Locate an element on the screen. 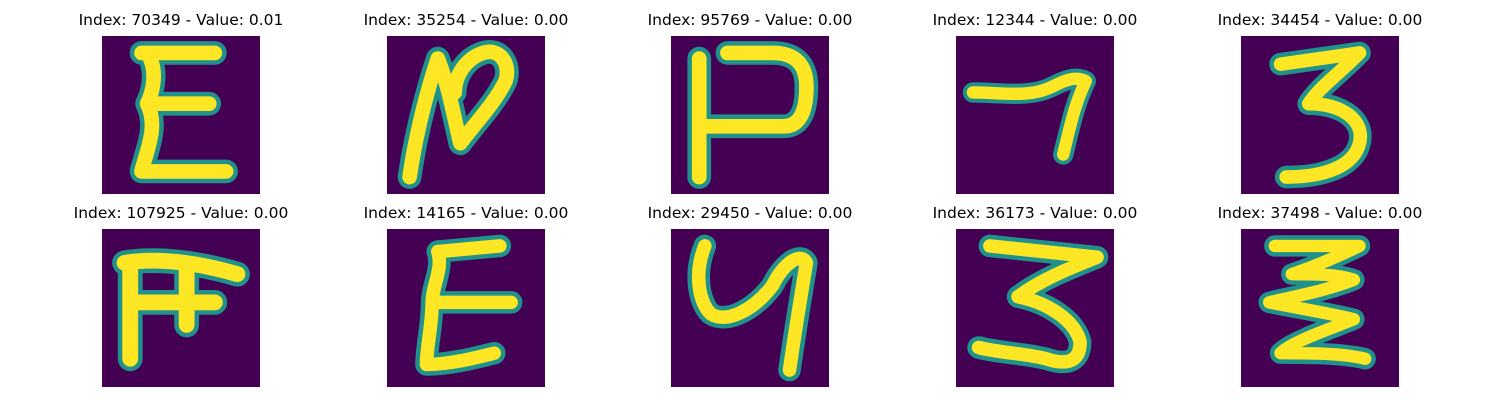  panel-4: Index: 12344 - Value: 0.00 is located at coordinates (1035, 102).